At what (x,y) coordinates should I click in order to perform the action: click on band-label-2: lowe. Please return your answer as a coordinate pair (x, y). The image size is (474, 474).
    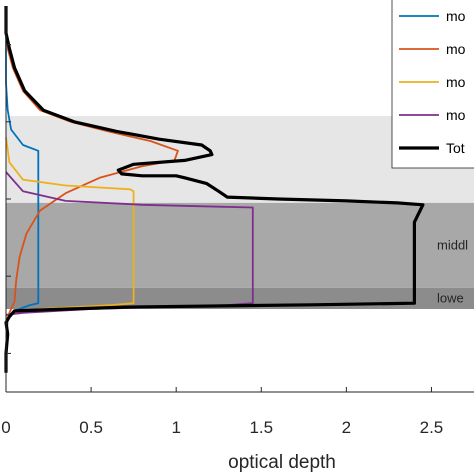
    Looking at the image, I should click on (450, 297).